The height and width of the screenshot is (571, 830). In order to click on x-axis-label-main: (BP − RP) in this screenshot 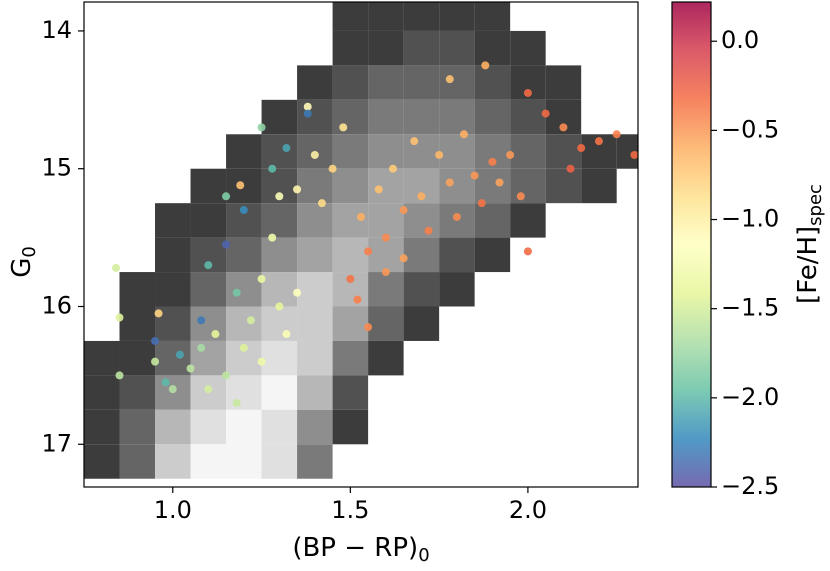, I will do `click(355, 548)`.